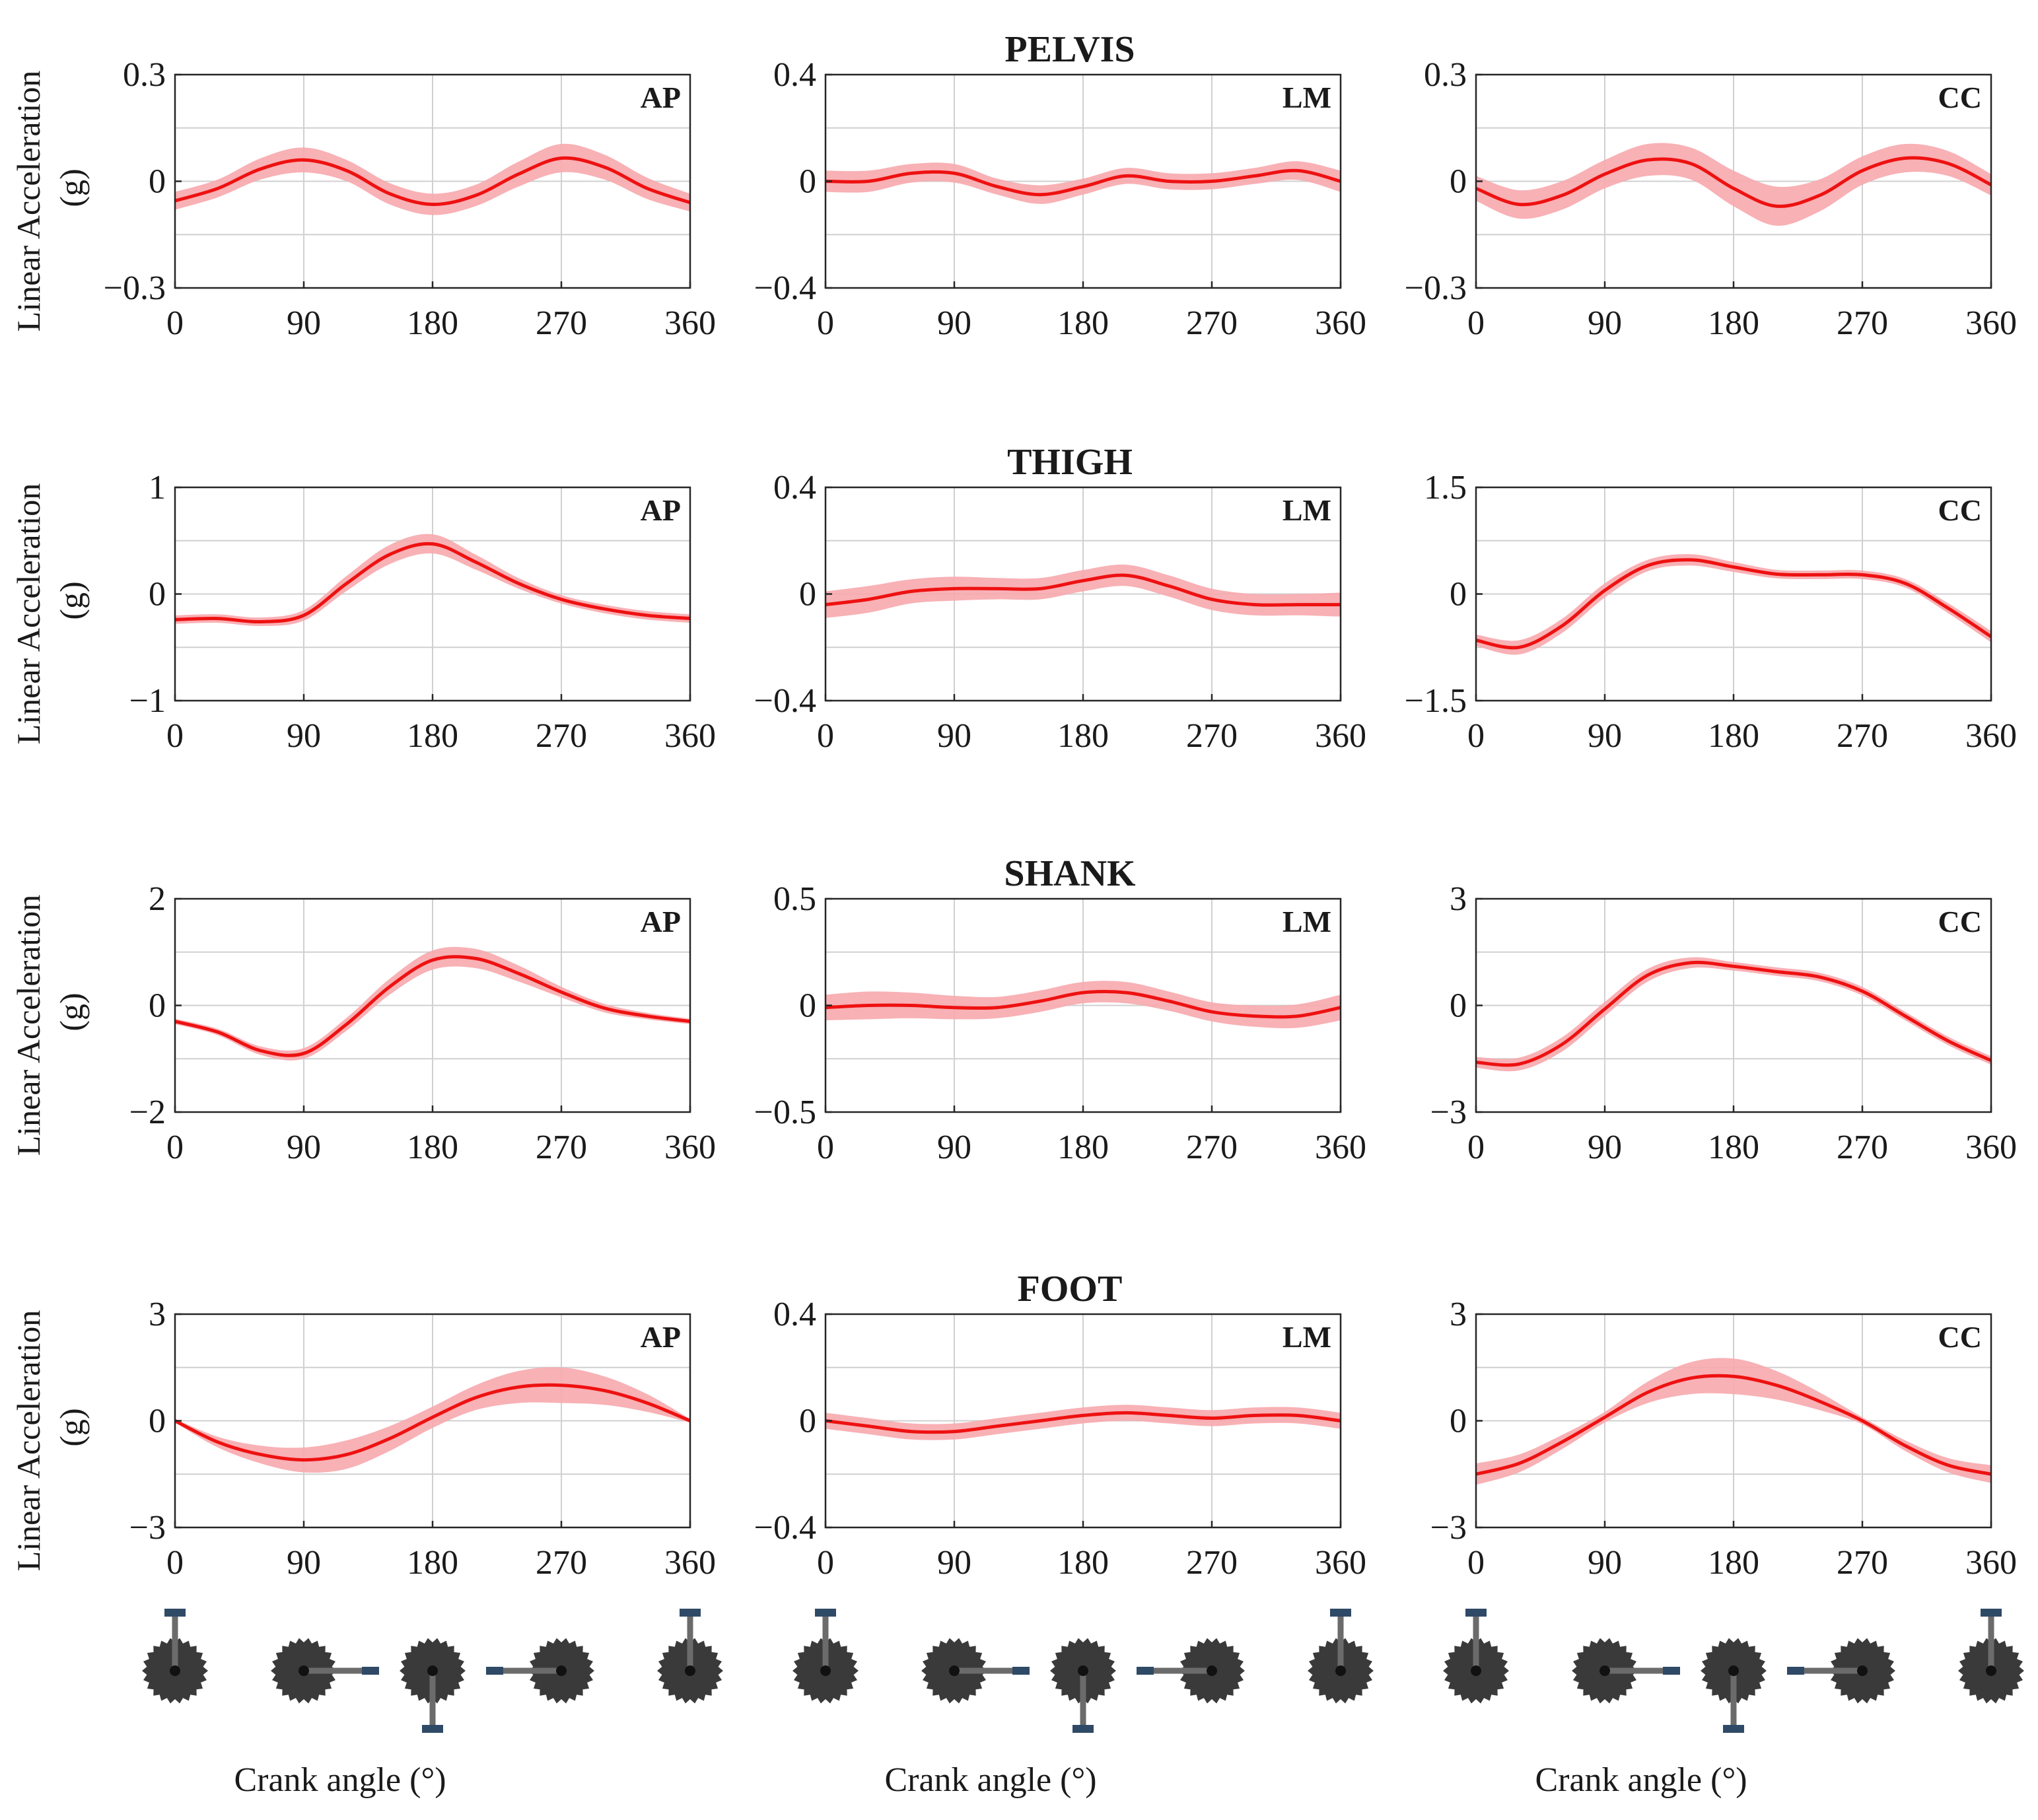  Describe the element at coordinates (1711, 199) in the screenshot. I see `chart-panel: 0 90 180 270 360−0.300.3CC` at that location.